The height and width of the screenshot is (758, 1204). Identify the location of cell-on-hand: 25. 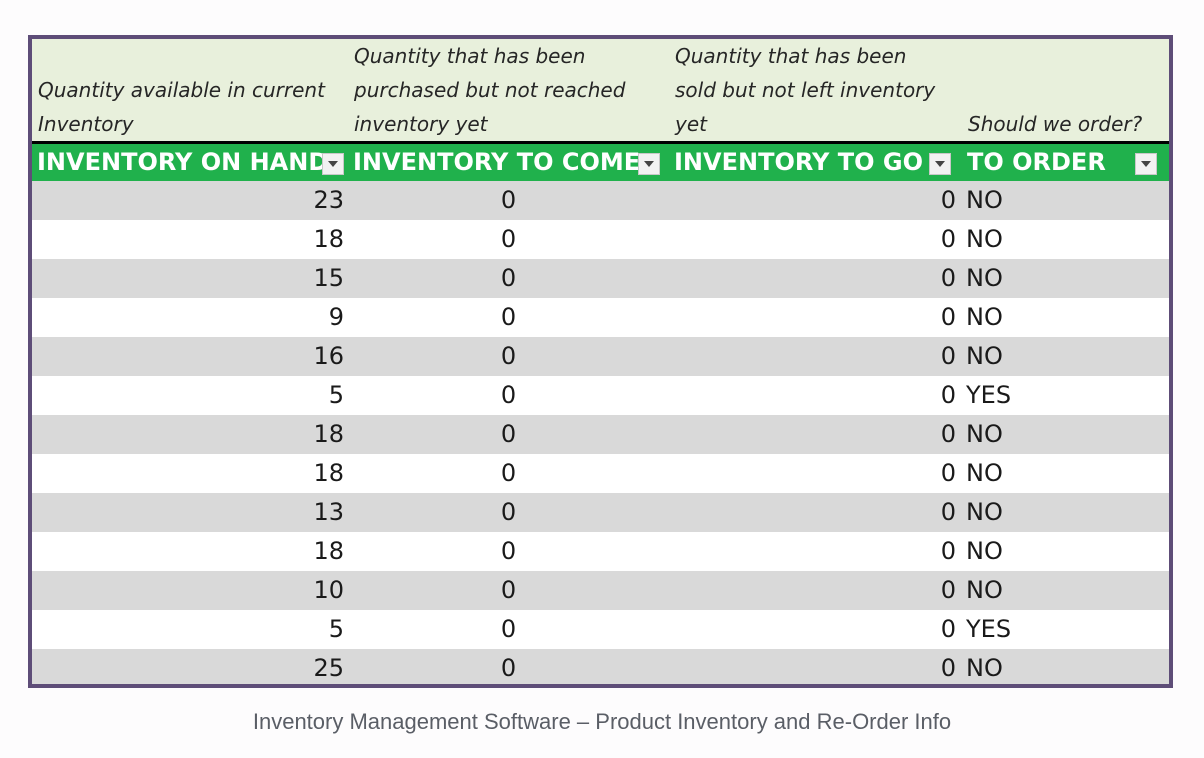
(328, 668).